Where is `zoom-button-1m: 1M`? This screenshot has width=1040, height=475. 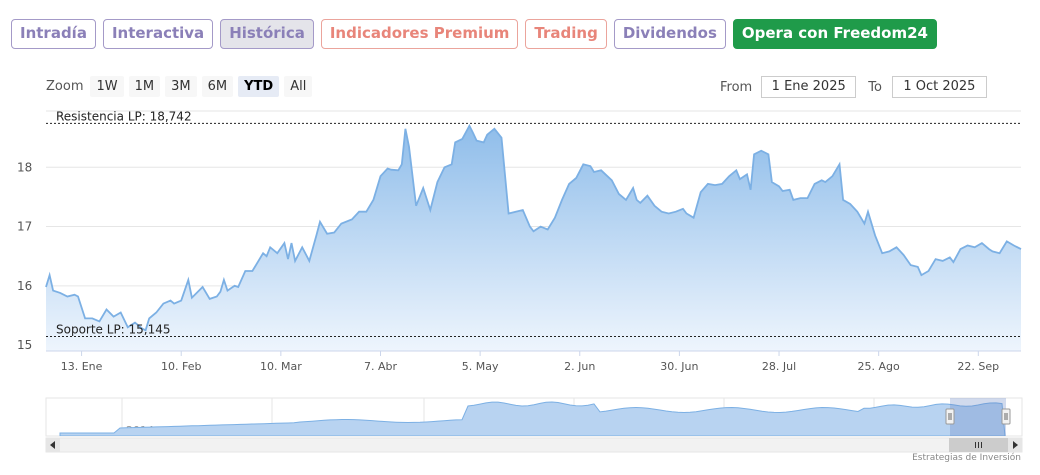
zoom-button-1m: 1M is located at coordinates (144, 86).